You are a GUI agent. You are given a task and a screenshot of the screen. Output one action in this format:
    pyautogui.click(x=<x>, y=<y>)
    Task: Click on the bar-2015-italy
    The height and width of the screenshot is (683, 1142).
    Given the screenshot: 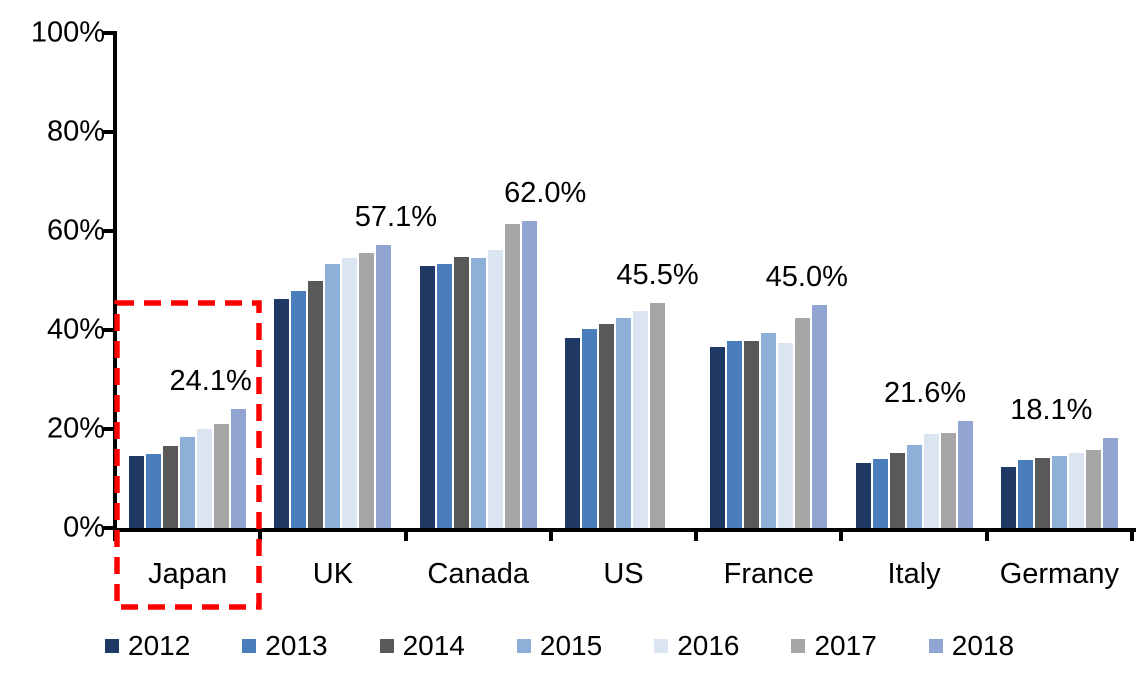 What is the action you would take?
    pyautogui.click(x=914, y=486)
    